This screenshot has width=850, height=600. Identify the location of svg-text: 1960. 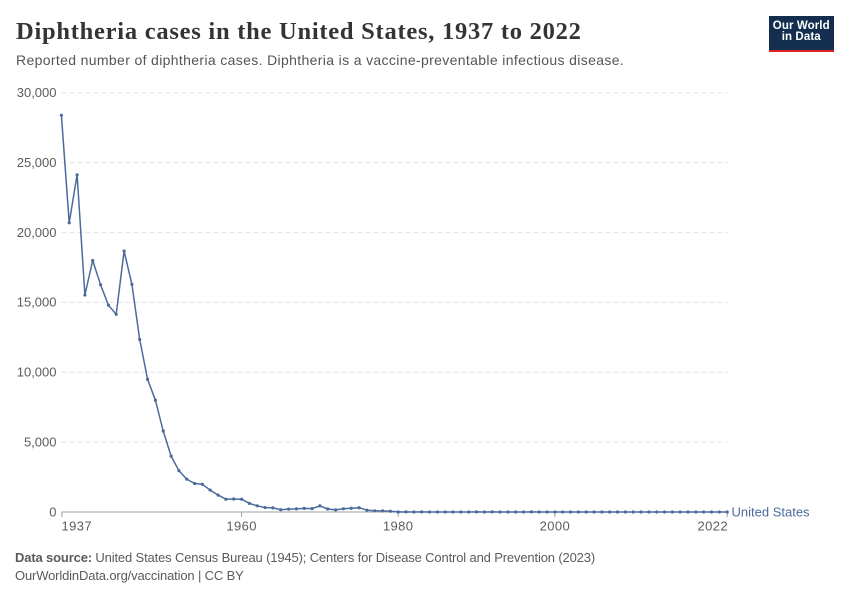
(241, 526).